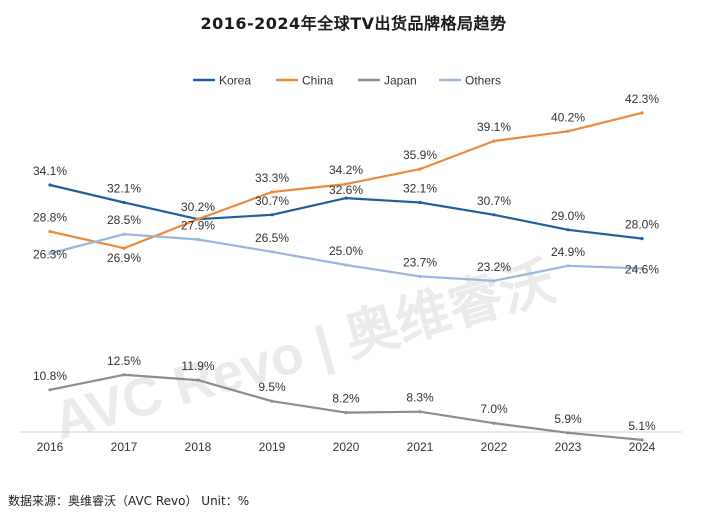 This screenshot has height=520, width=707. Describe the element at coordinates (642, 447) in the screenshot. I see `x-tick-label: 2024` at that location.